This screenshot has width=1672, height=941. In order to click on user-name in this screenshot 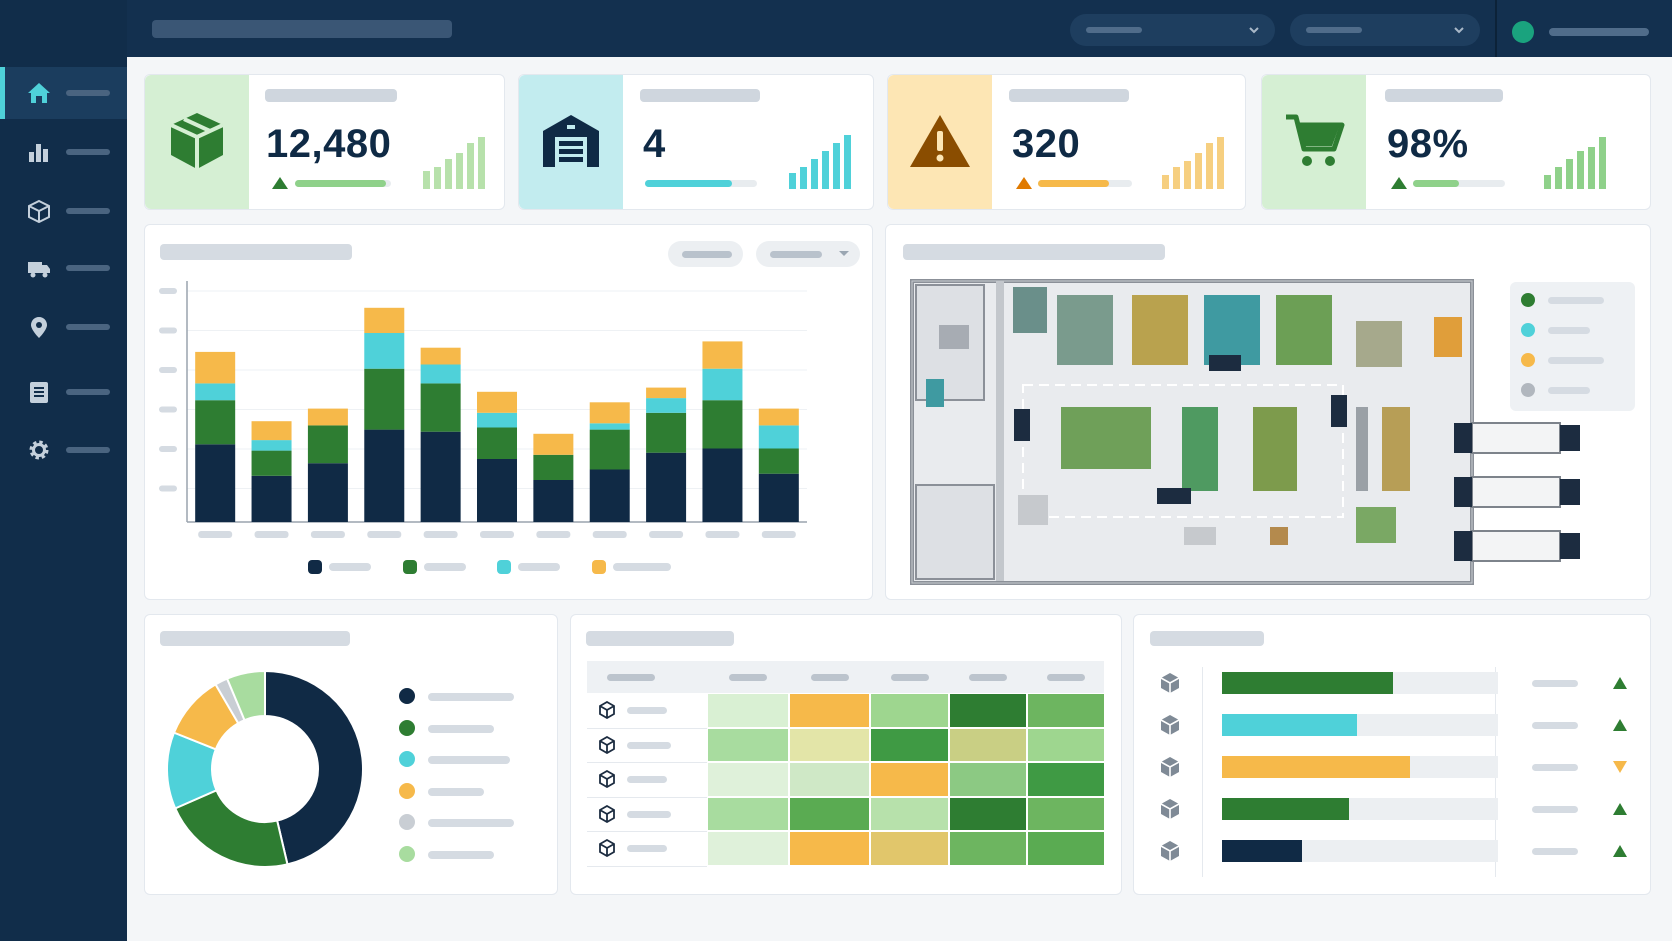, I will do `click(1599, 32)`.